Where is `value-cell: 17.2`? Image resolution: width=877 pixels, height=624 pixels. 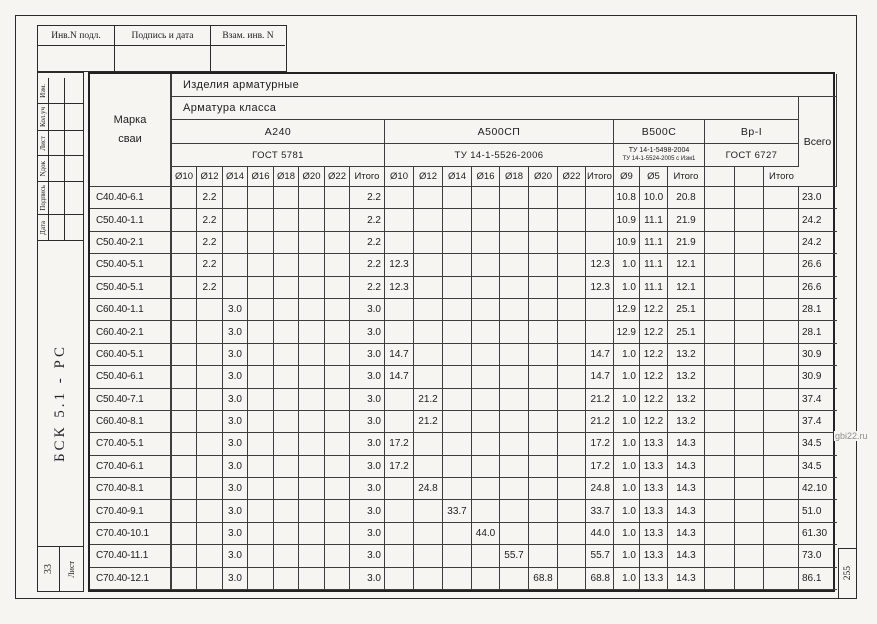
value-cell: 17.2 is located at coordinates (399, 444).